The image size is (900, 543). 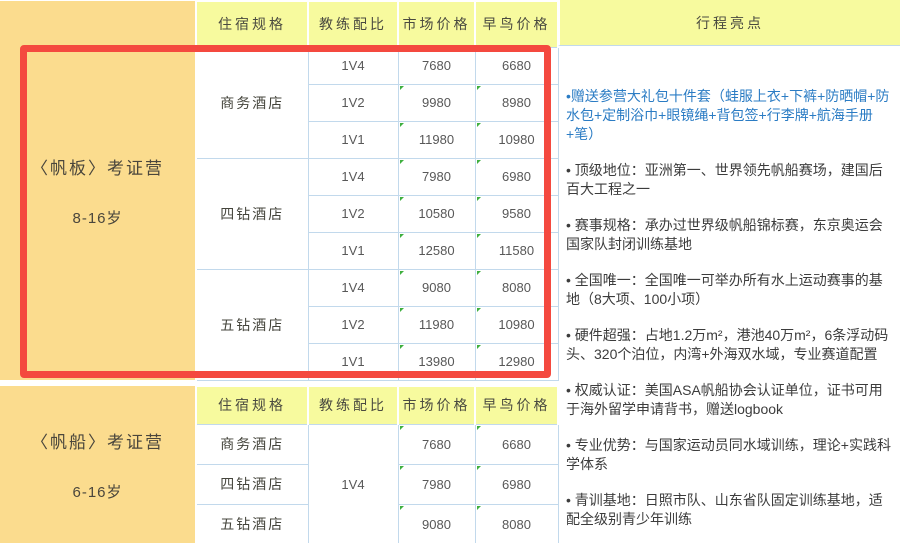 I want to click on market-price-cell: 12580, so click(x=436, y=250).